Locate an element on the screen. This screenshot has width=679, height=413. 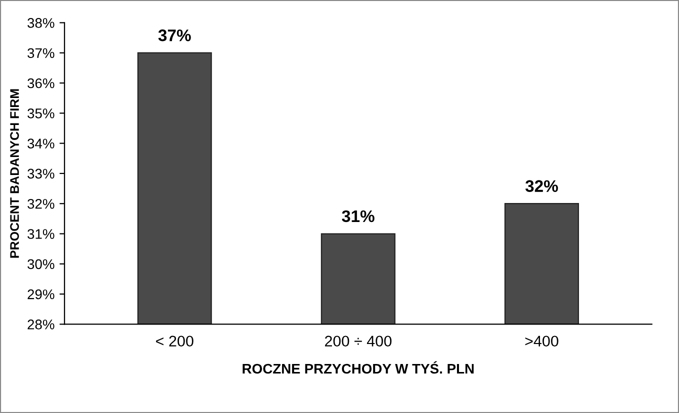
y-tick-label: 29% is located at coordinates (41, 294).